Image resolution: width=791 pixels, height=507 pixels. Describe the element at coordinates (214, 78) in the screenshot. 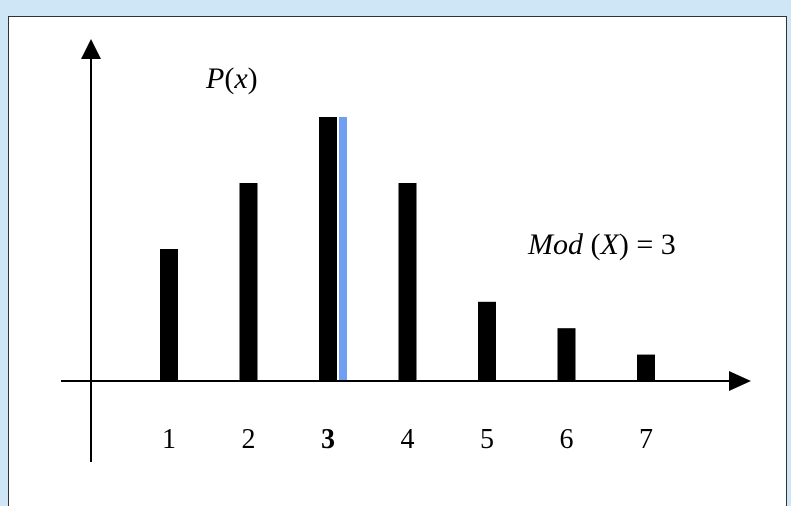

I see `y-label-func: P` at that location.